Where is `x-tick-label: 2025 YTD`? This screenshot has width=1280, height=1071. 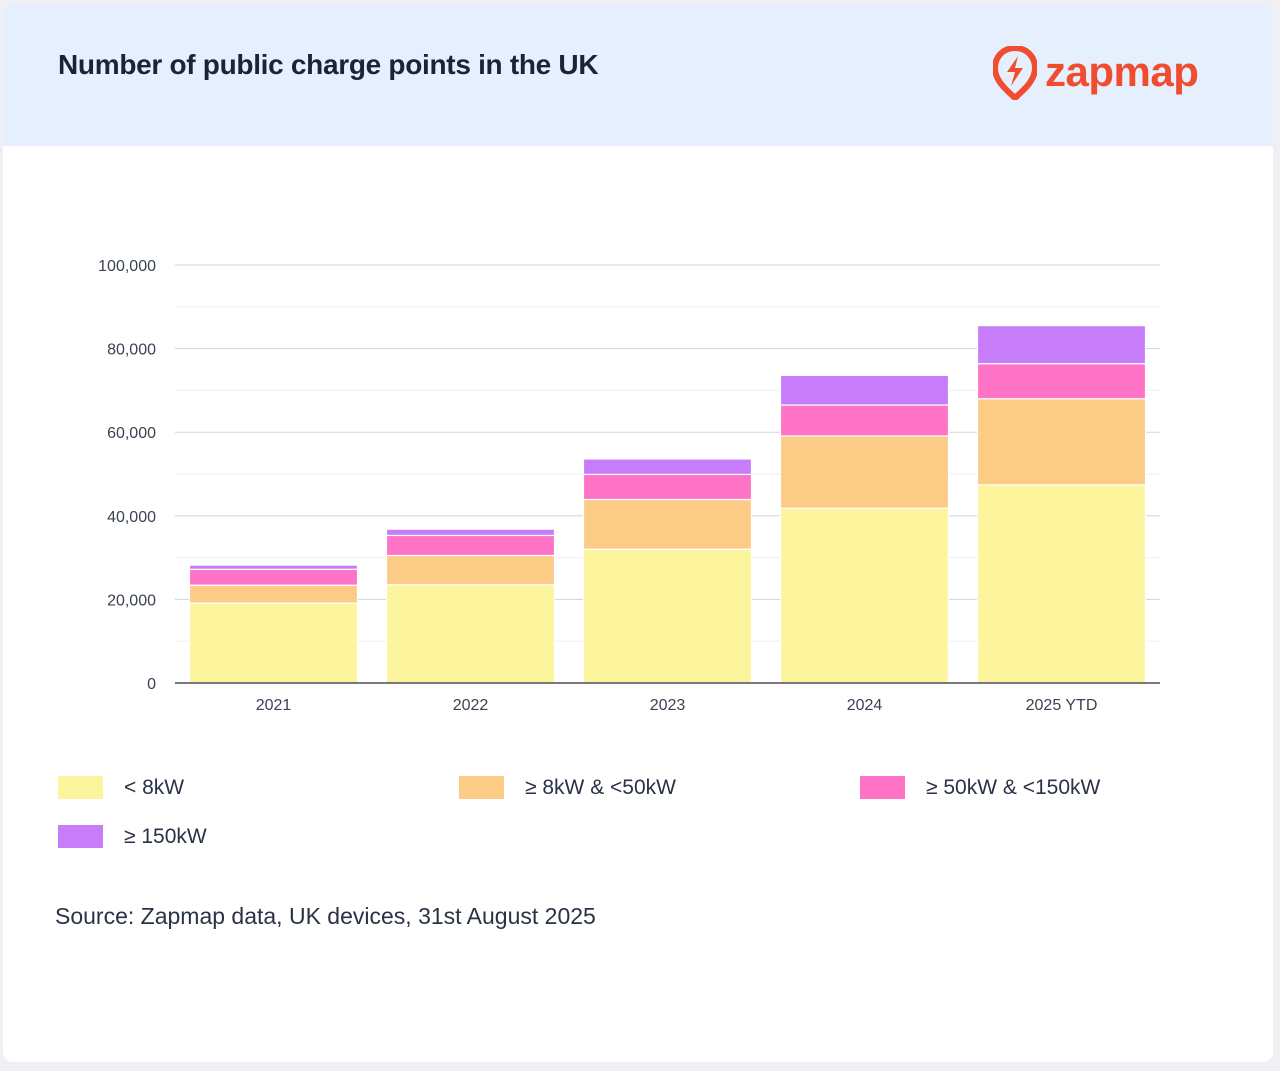
x-tick-label: 2025 YTD is located at coordinates (1062, 705).